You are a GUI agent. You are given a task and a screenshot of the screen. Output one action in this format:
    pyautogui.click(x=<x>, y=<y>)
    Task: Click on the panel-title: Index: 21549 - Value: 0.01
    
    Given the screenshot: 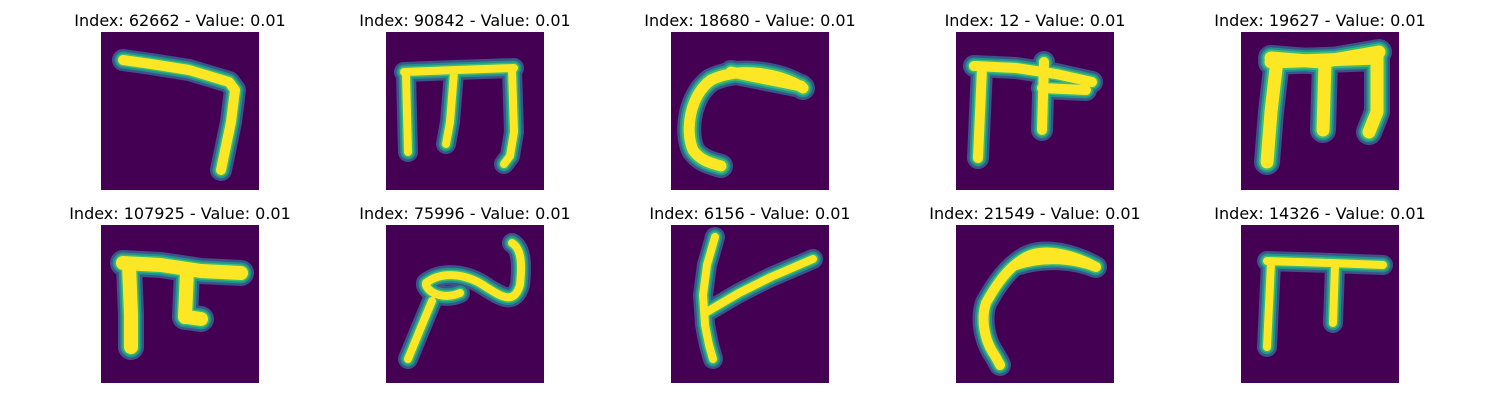 What is the action you would take?
    pyautogui.click(x=1035, y=213)
    